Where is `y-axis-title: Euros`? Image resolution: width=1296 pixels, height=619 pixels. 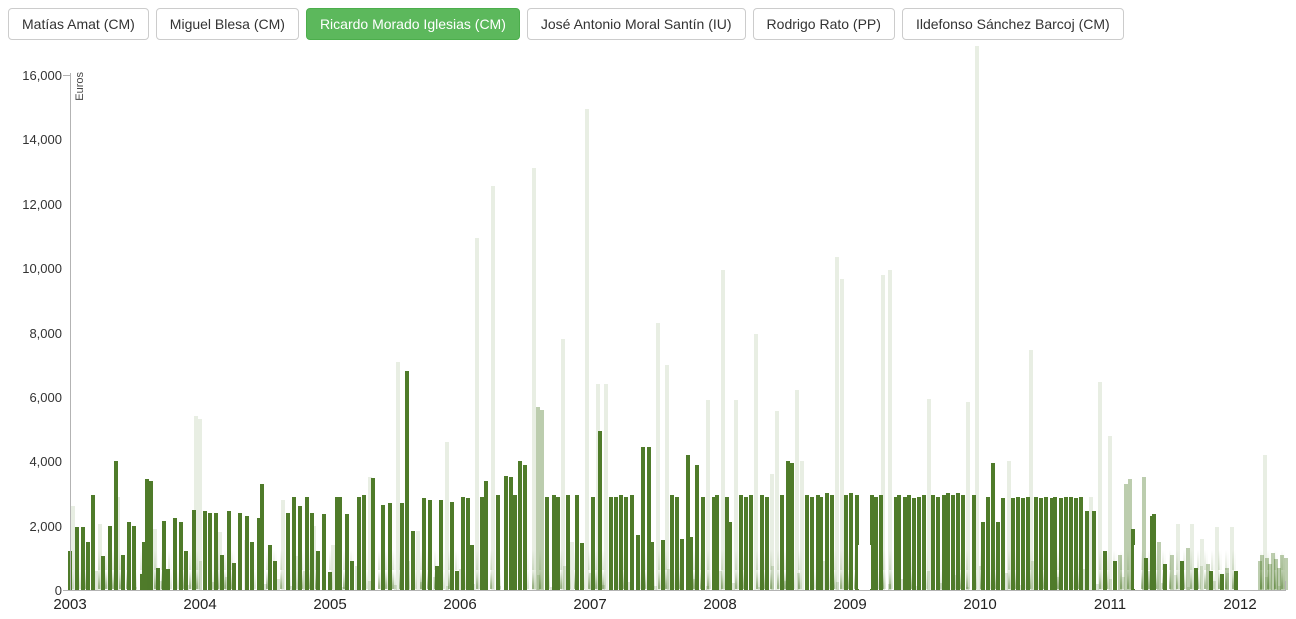 y-axis-title: Euros is located at coordinates (80, 86).